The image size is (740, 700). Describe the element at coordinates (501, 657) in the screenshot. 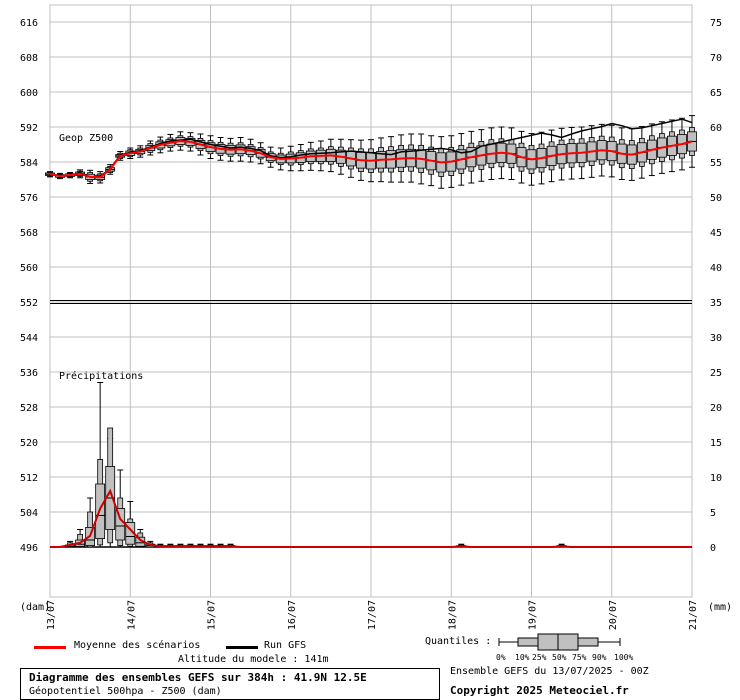

I see `quantile-value-label: 0%` at that location.